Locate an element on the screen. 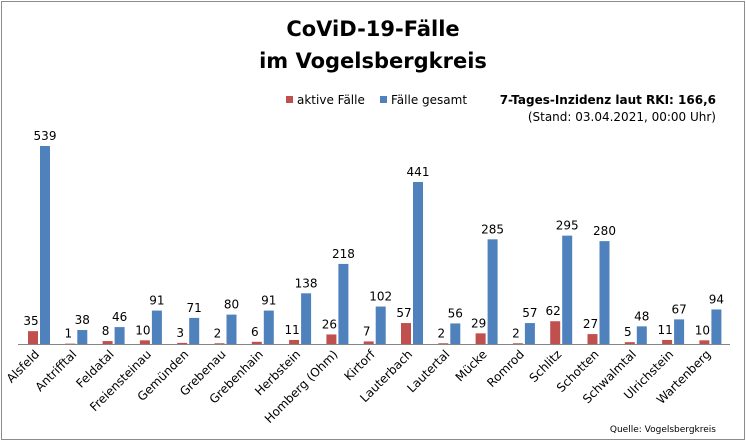  data-label-active: 35 is located at coordinates (30, 321).